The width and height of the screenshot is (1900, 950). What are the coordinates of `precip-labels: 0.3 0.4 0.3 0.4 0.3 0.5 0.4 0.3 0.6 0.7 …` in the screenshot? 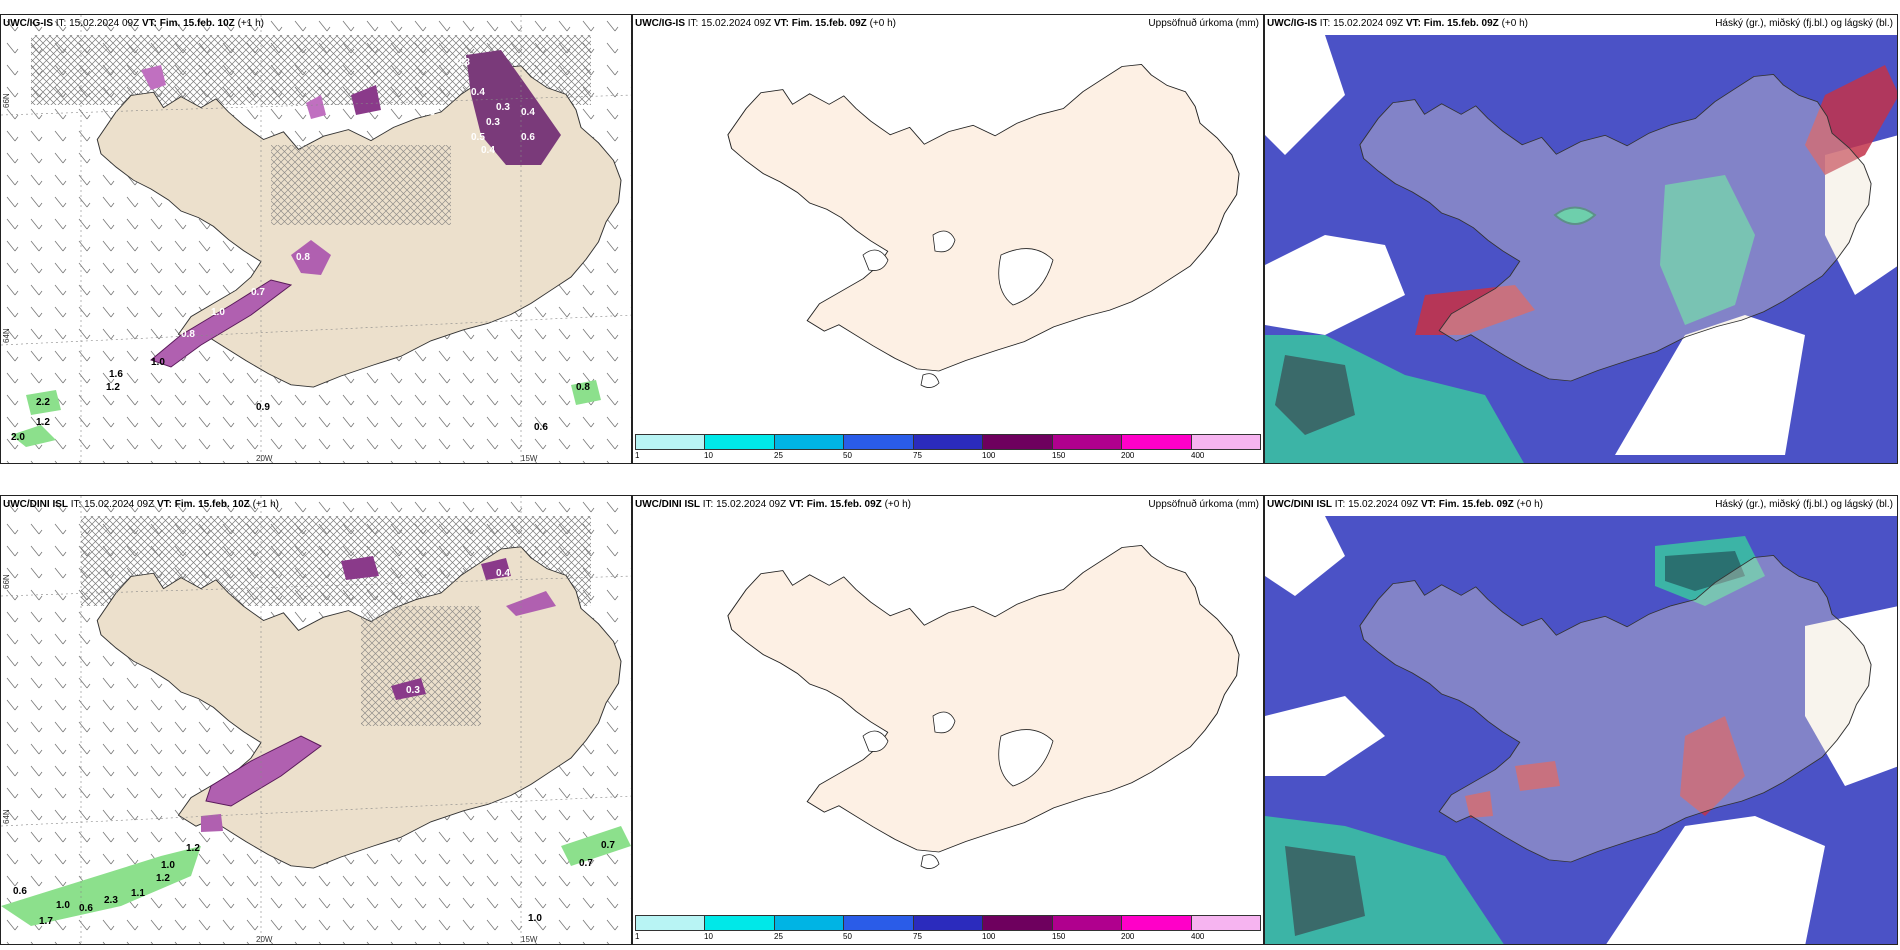 It's located at (358, 198).